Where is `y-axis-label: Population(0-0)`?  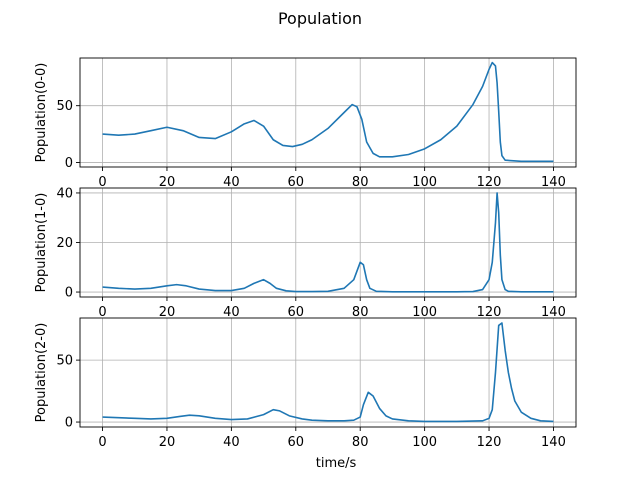 y-axis-label: Population(0-0) is located at coordinates (41, 113).